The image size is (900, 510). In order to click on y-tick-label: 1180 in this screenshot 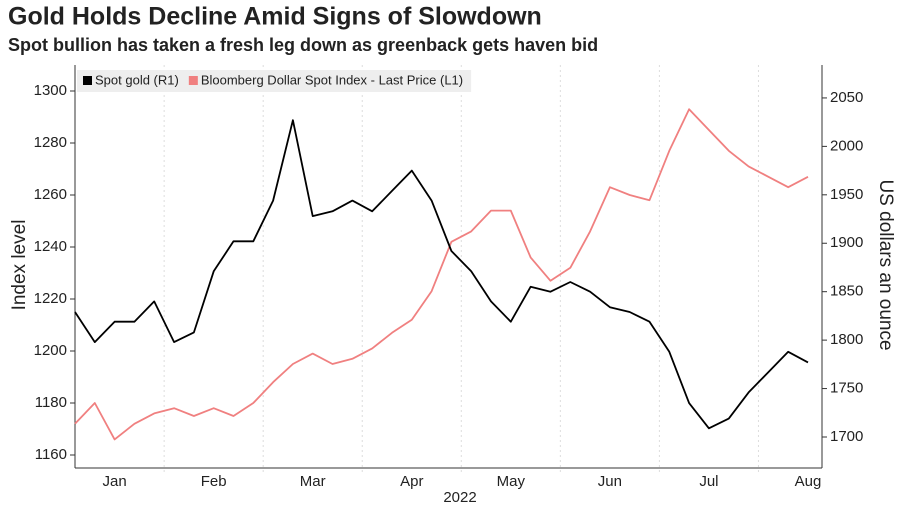, I will do `click(51, 402)`.